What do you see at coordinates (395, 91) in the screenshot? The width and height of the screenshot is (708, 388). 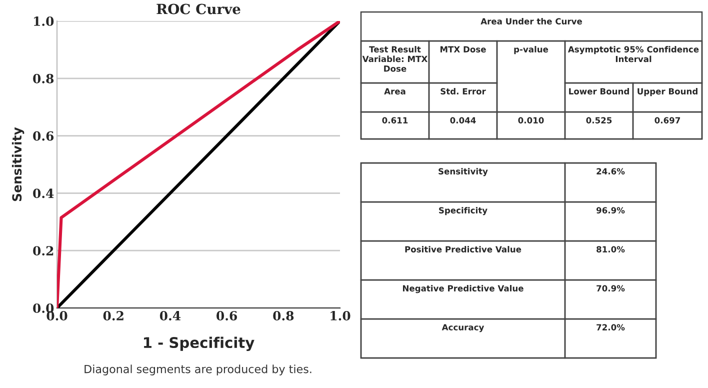 I see `text: Area` at bounding box center [395, 91].